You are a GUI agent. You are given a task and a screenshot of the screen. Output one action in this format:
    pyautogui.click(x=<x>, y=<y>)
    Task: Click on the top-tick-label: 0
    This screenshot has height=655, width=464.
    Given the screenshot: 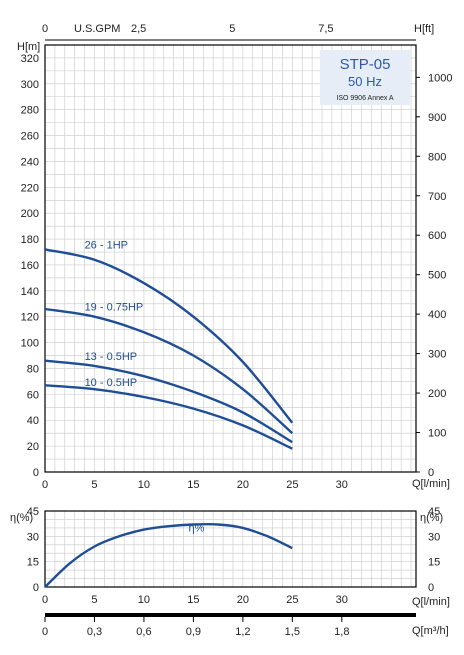 What is the action you would take?
    pyautogui.click(x=45, y=29)
    